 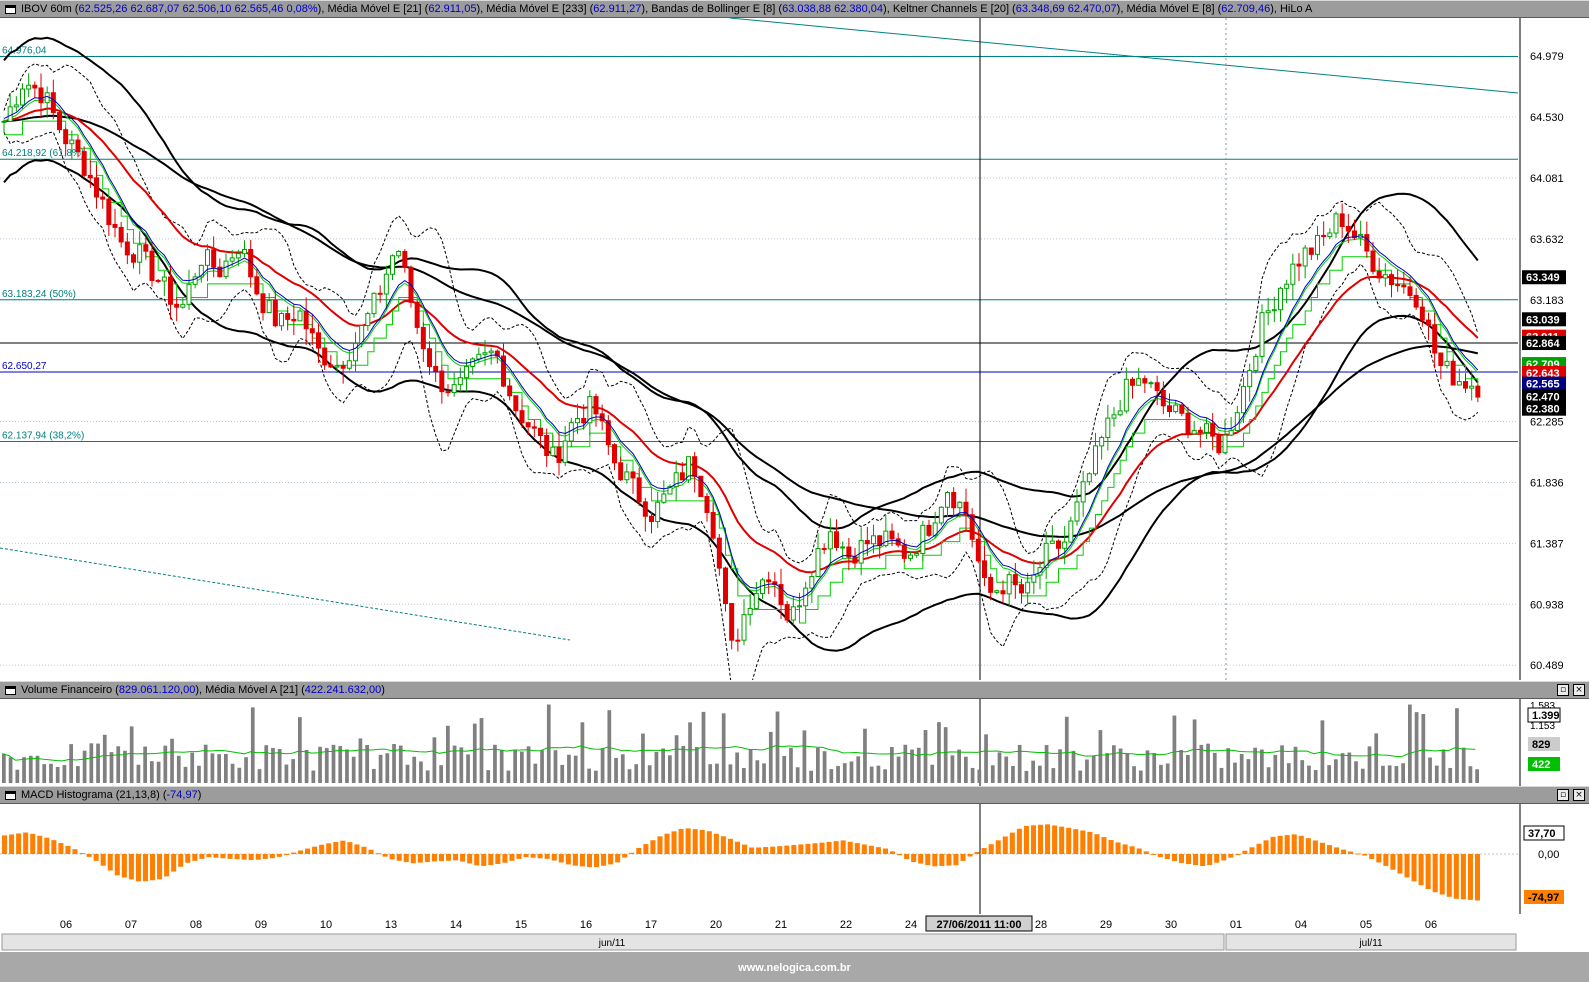 I want to click on indicator-name: Média Móvel E [233], so click(x=536, y=9).